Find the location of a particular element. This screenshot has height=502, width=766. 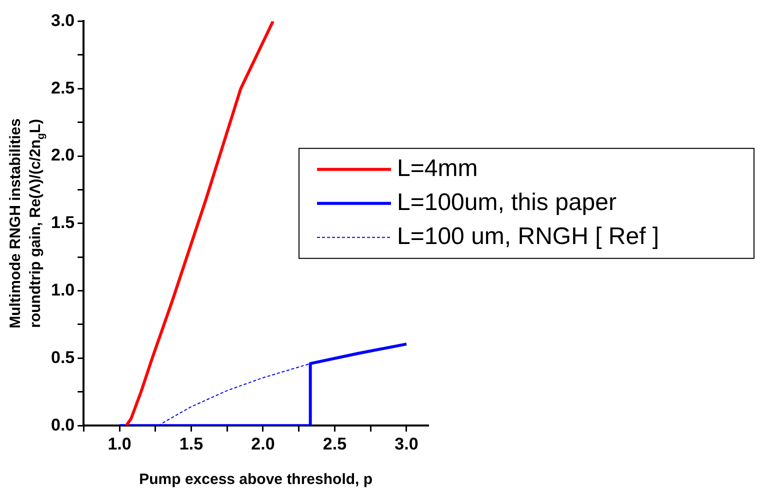

legend-label: L=100um, this paper is located at coordinates (506, 202).